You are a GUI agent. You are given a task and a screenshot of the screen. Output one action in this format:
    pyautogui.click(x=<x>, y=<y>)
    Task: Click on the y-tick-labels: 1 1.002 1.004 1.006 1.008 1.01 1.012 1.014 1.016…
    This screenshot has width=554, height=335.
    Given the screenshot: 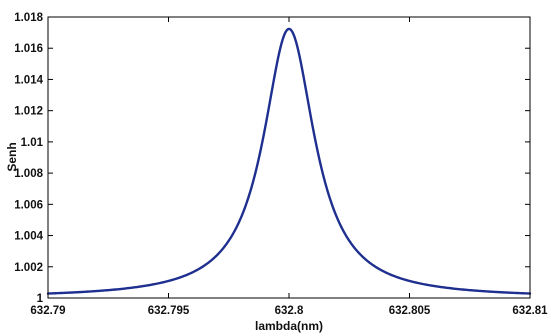 What is the action you would take?
    pyautogui.click(x=28, y=158)
    